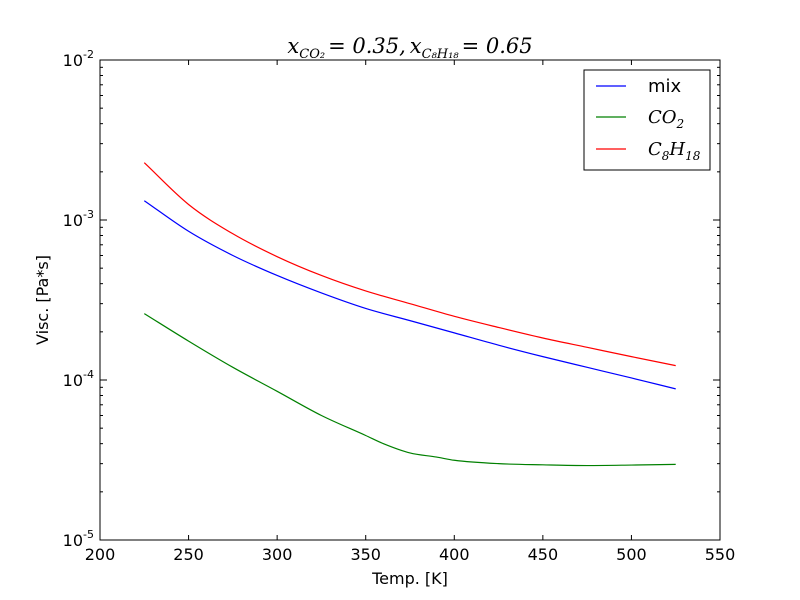 The width and height of the screenshot is (800, 600). What do you see at coordinates (631, 554) in the screenshot?
I see `x-tick-label: 500` at bounding box center [631, 554].